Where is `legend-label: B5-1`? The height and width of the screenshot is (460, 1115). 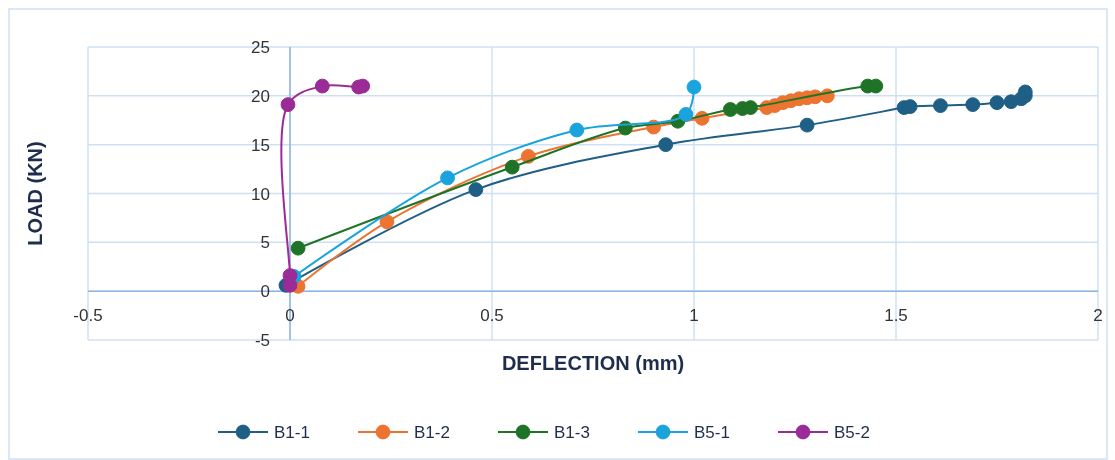
legend-label: B5-1 is located at coordinates (712, 432).